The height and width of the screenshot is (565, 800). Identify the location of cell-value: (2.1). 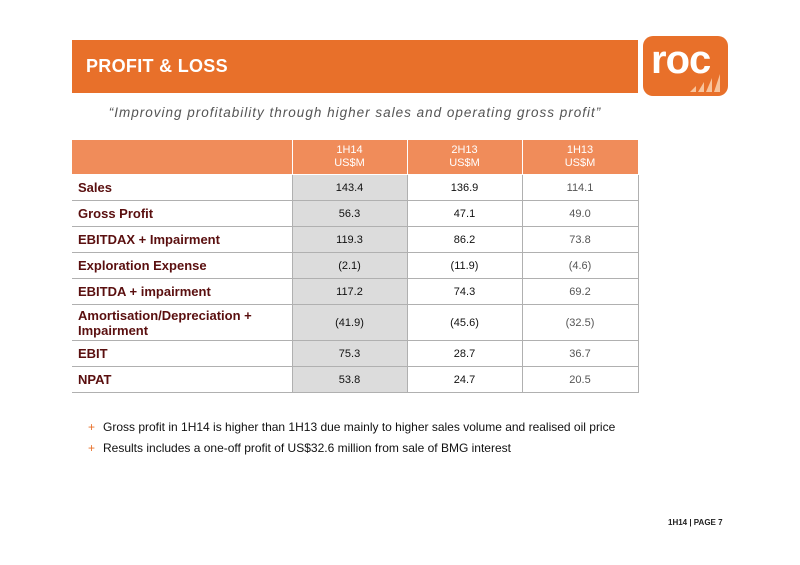
(349, 265).